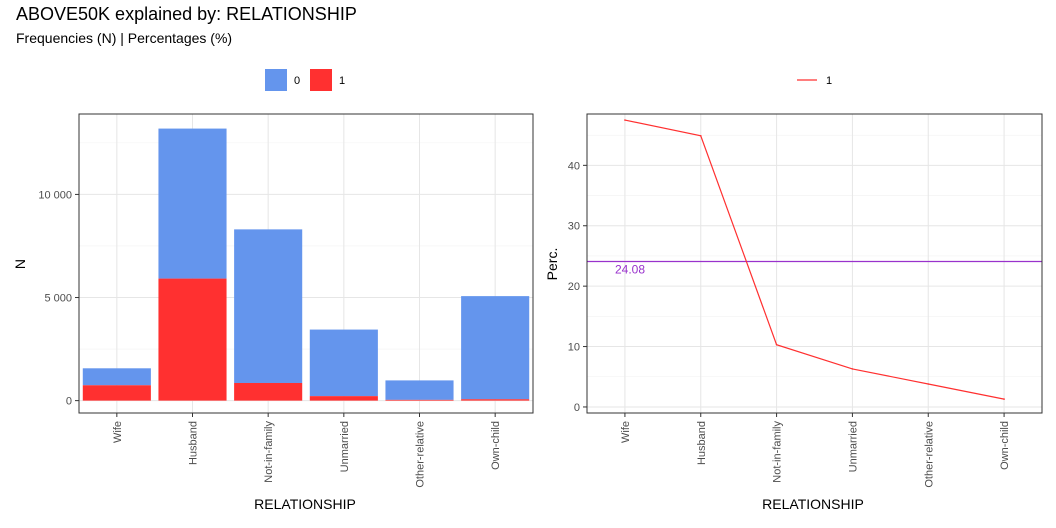 The width and height of the screenshot is (1056, 528). Describe the element at coordinates (269, 452) in the screenshot. I see `left-x-tick-label: Not-in-family` at that location.